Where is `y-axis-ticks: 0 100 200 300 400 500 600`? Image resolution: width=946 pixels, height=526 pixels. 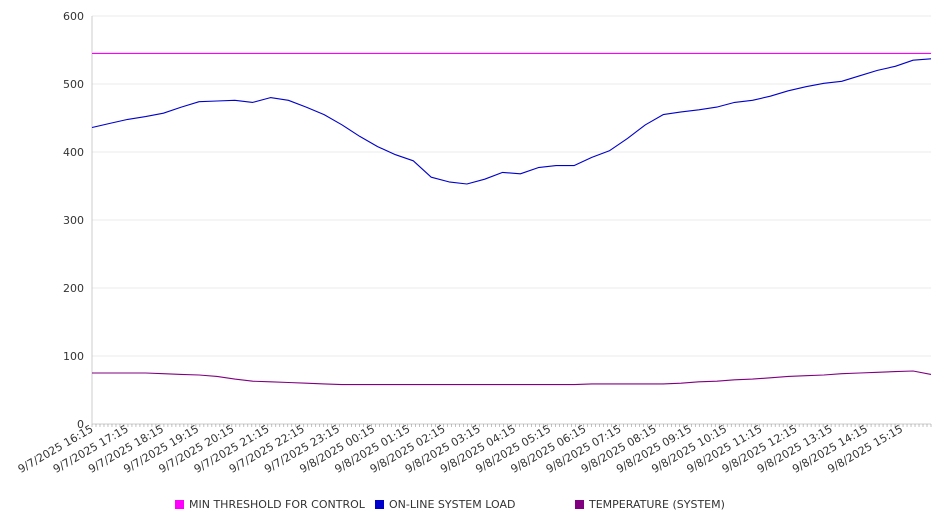
y-axis-ticks: 0 100 200 300 400 500 600 is located at coordinates (73, 220).